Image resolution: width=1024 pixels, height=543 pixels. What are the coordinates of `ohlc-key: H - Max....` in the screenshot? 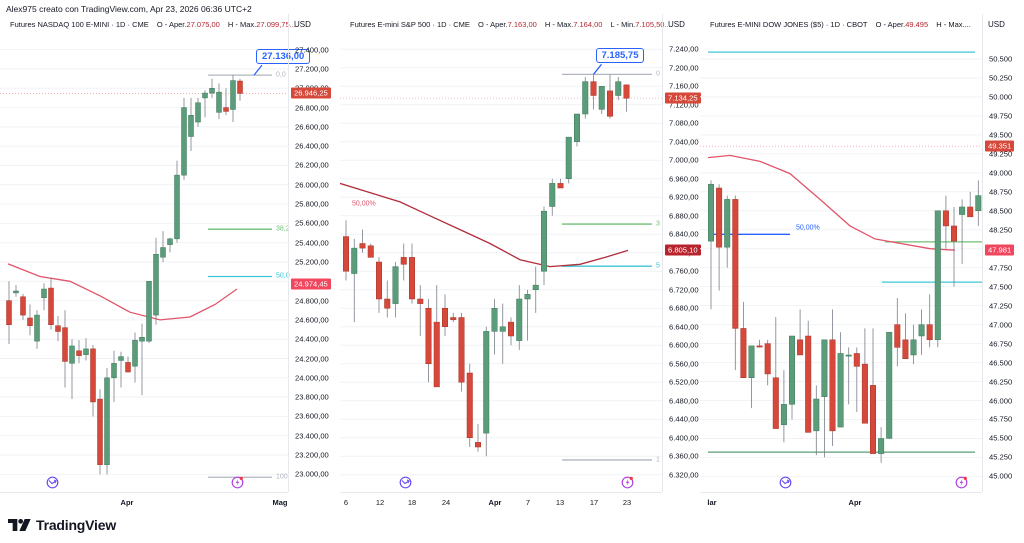 It's located at (952, 24).